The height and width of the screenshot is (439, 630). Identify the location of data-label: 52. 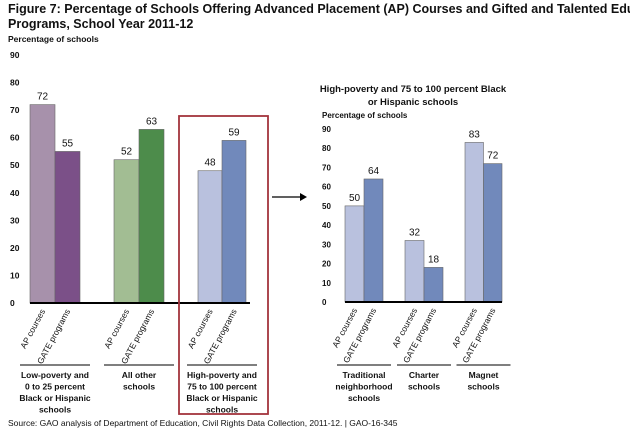
(127, 152).